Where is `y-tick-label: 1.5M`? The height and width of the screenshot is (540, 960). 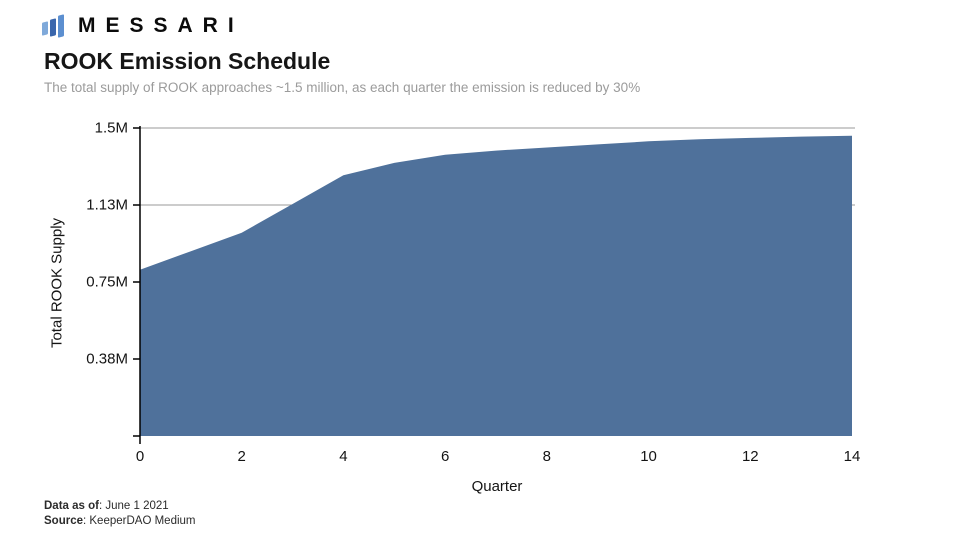
y-tick-label: 1.5M is located at coordinates (111, 128).